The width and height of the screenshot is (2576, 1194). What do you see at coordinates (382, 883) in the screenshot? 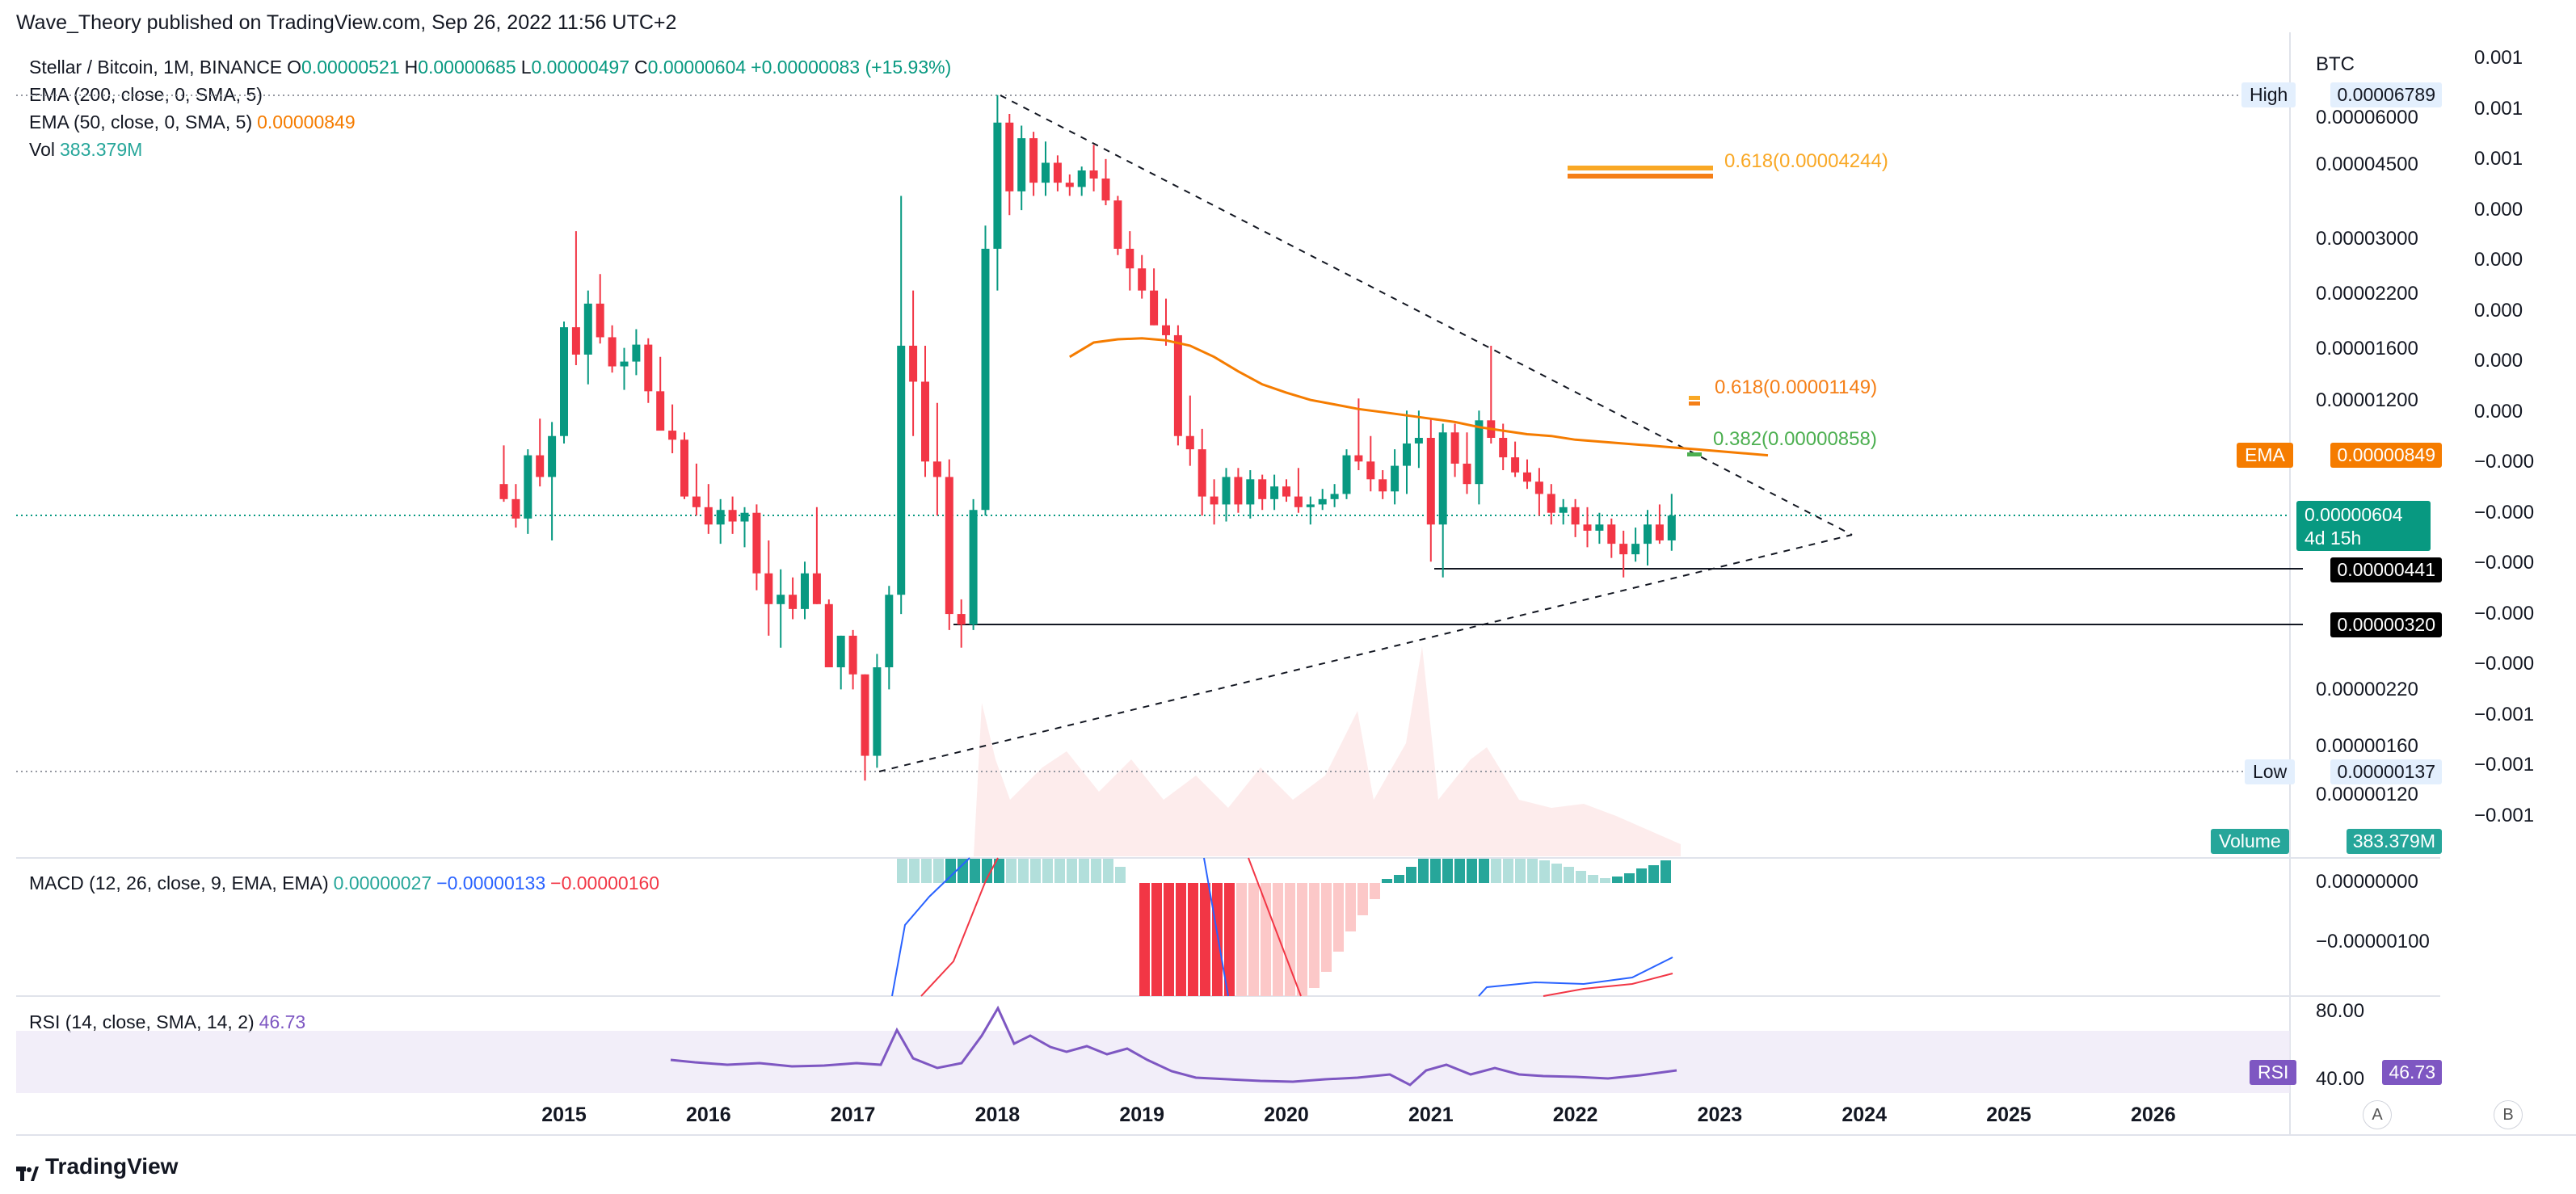
I see `macd-value-histogram: 0.00000027` at bounding box center [382, 883].